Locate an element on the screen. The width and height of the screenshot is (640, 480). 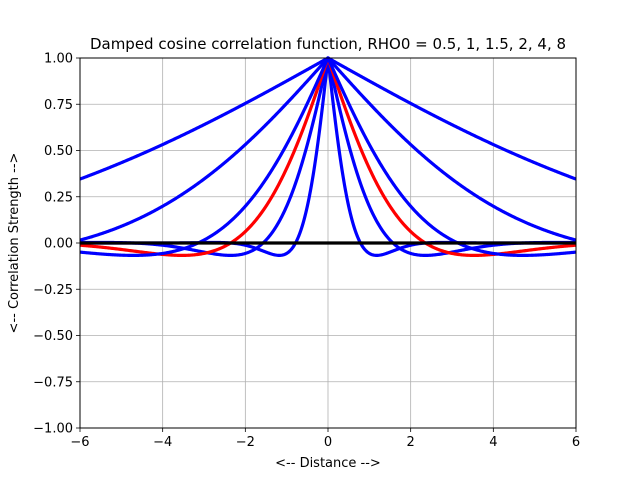
y-tick-label: 0.00 is located at coordinates (58, 244).